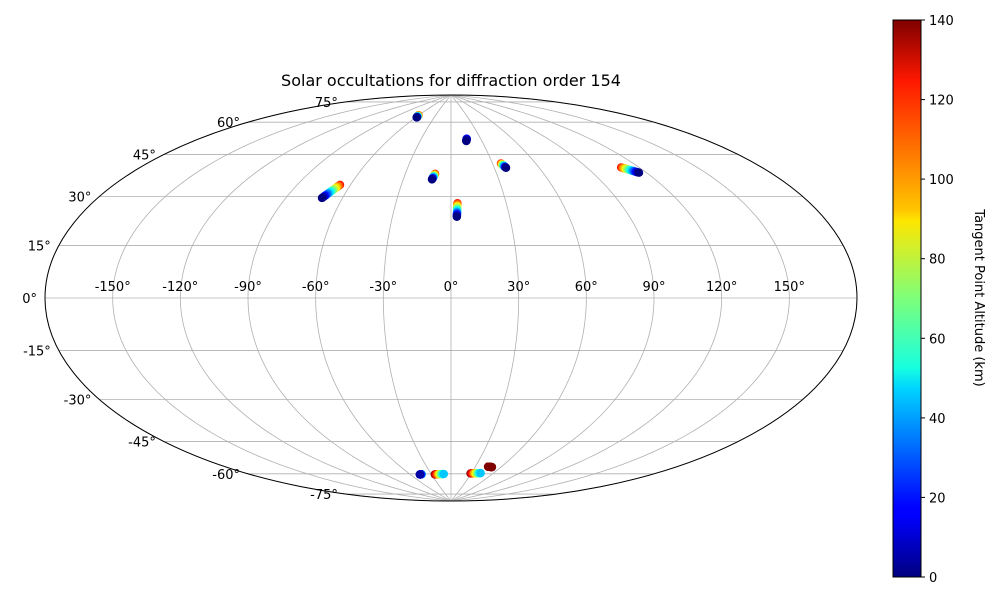 This screenshot has height=600, width=1000. Describe the element at coordinates (326, 103) in the screenshot. I see `latitude-tick-label: 75°` at that location.